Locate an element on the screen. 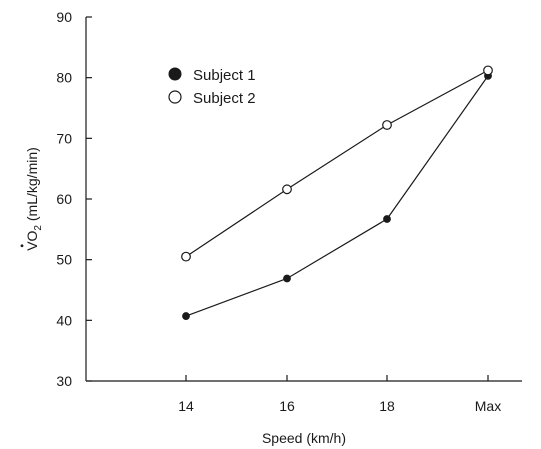 The image size is (541, 449). legend-label-subject-1: Subject 1 is located at coordinates (224, 75).